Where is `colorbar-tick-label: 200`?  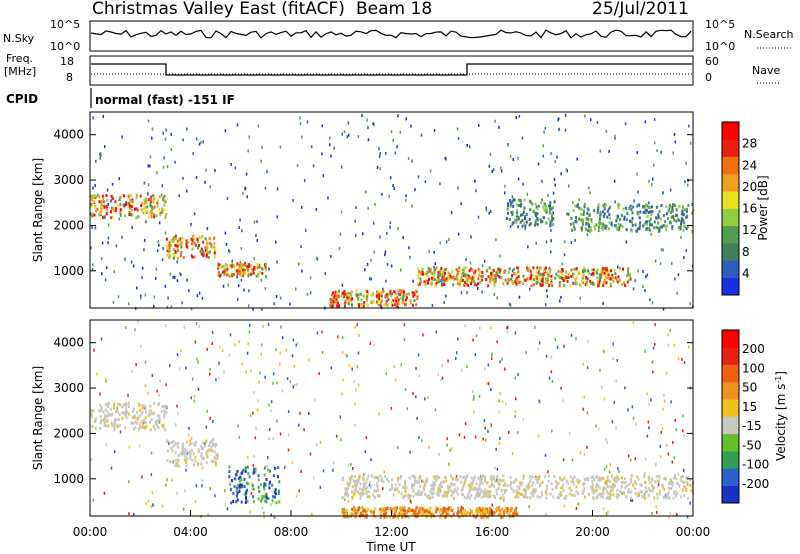
colorbar-tick-label: 200 is located at coordinates (753, 349).